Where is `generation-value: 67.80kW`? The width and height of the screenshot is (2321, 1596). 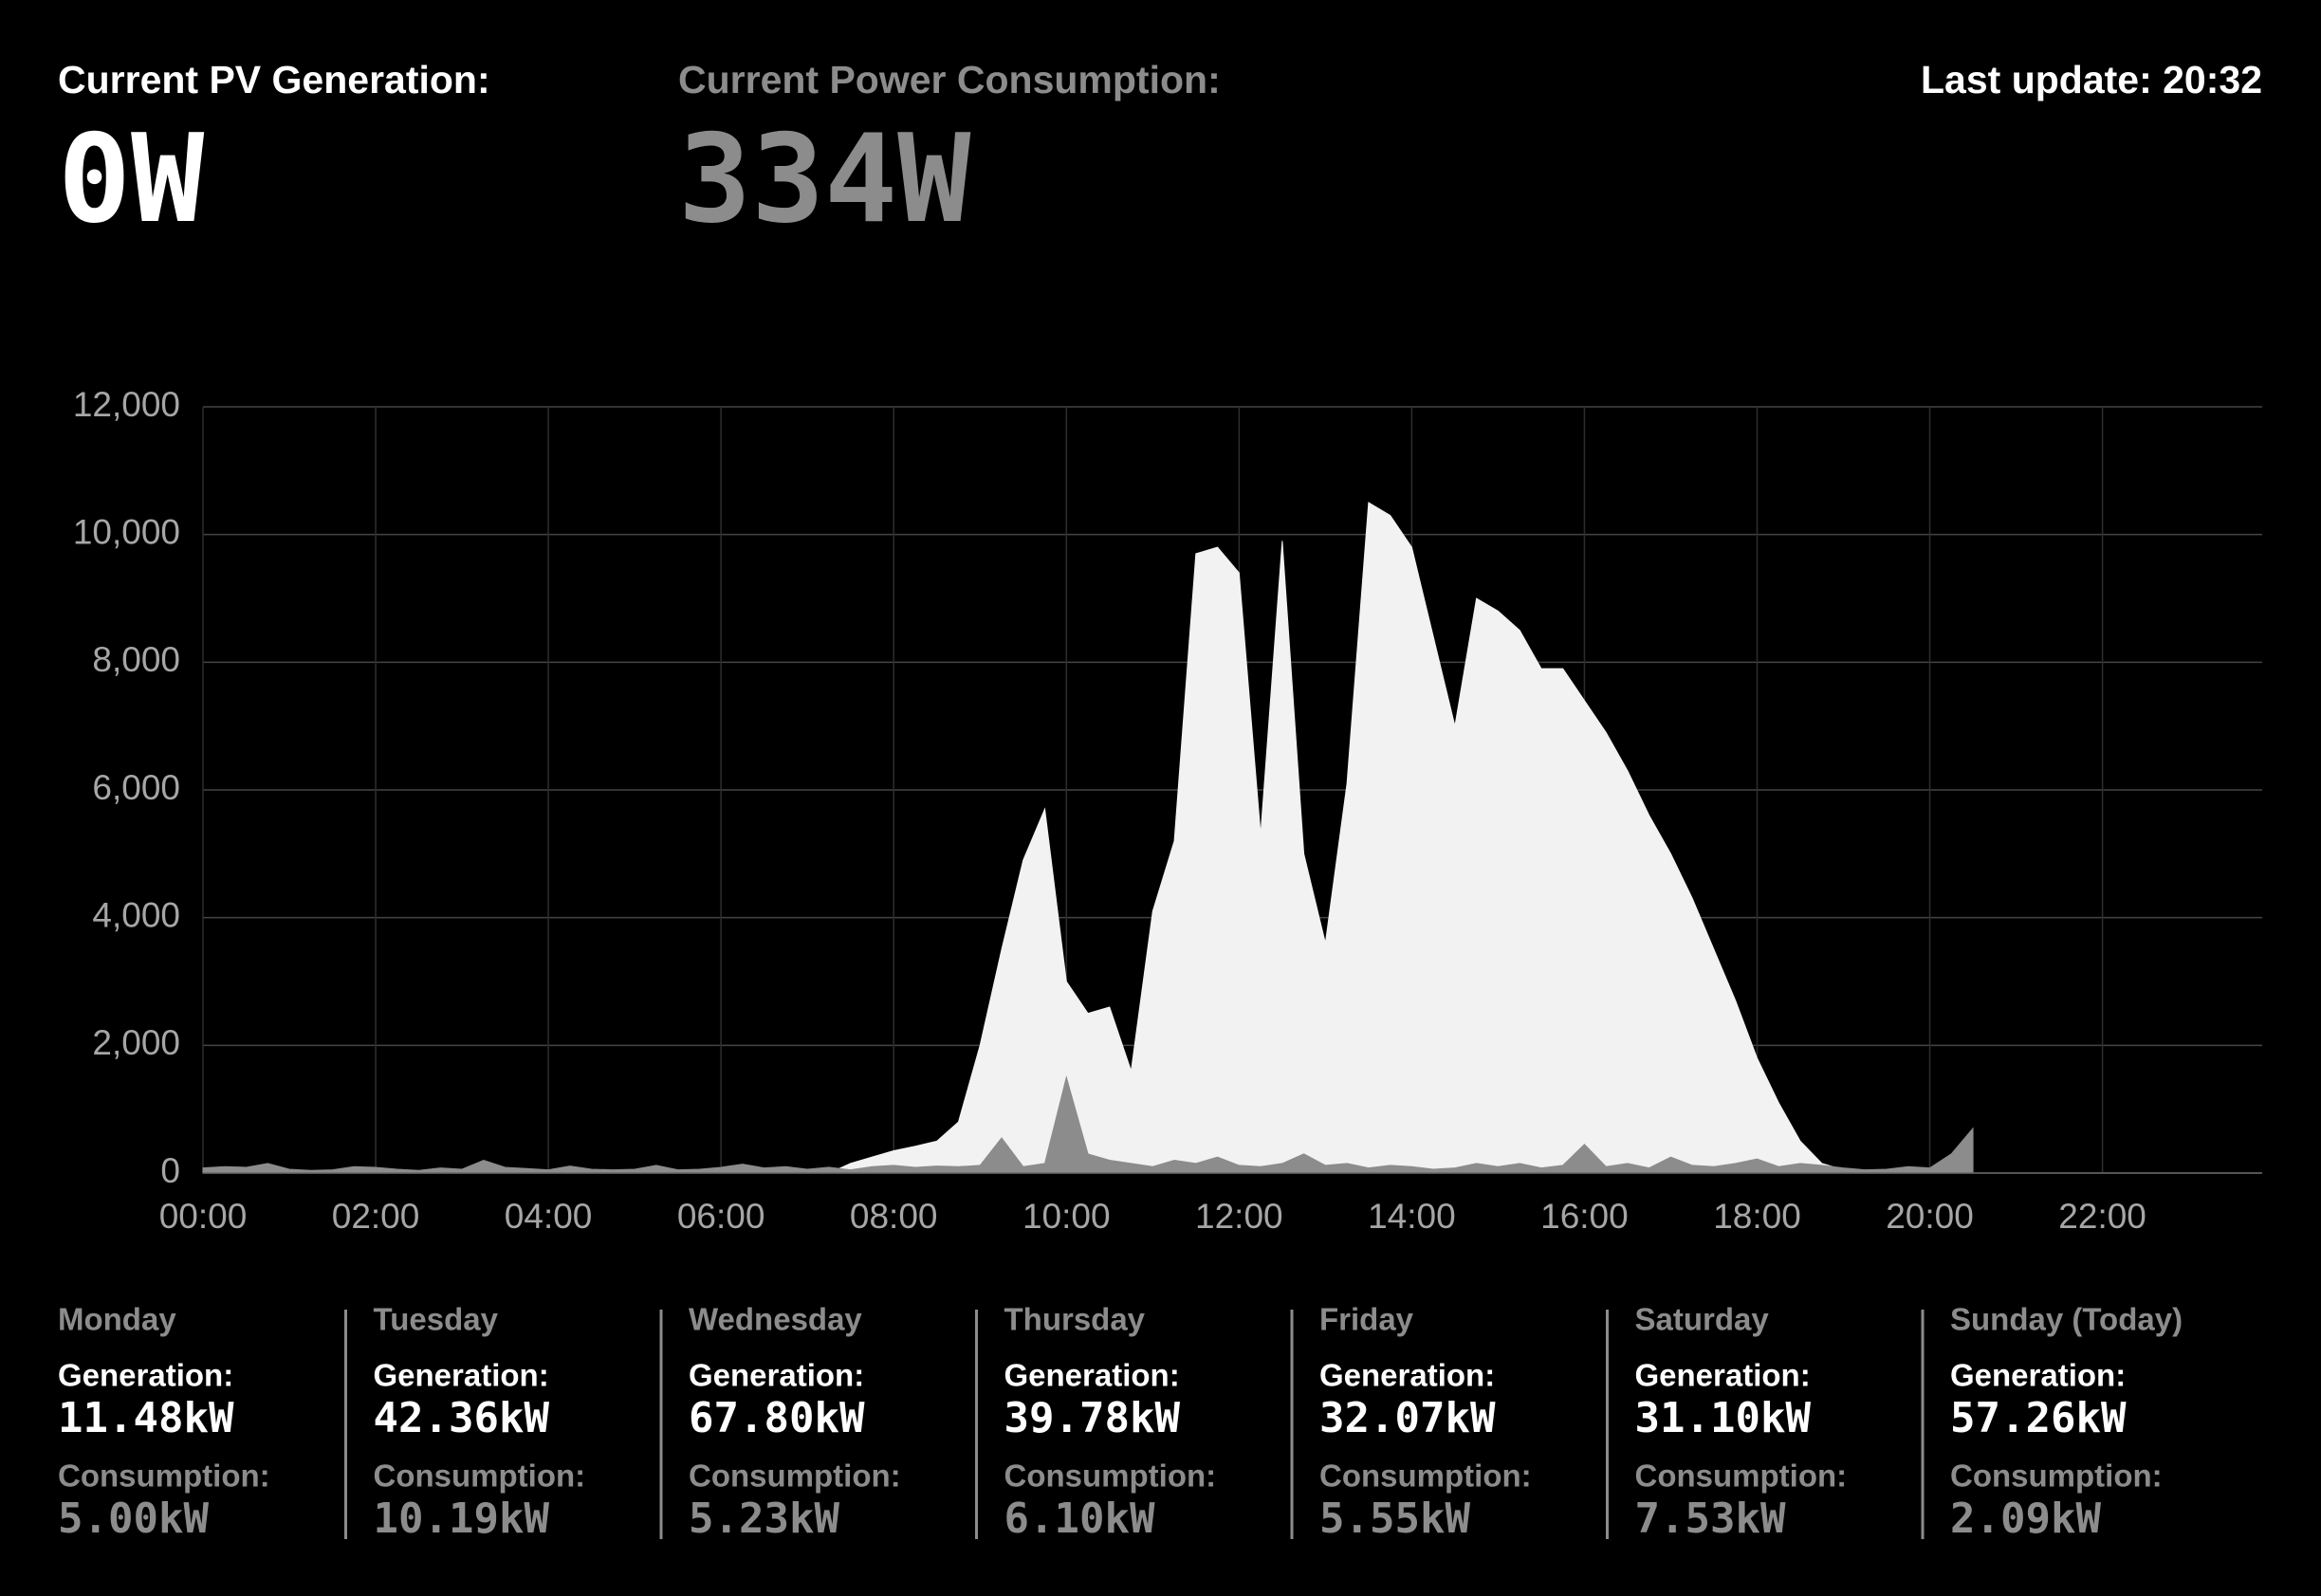 generation-value: 67.80kW is located at coordinates (777, 1418).